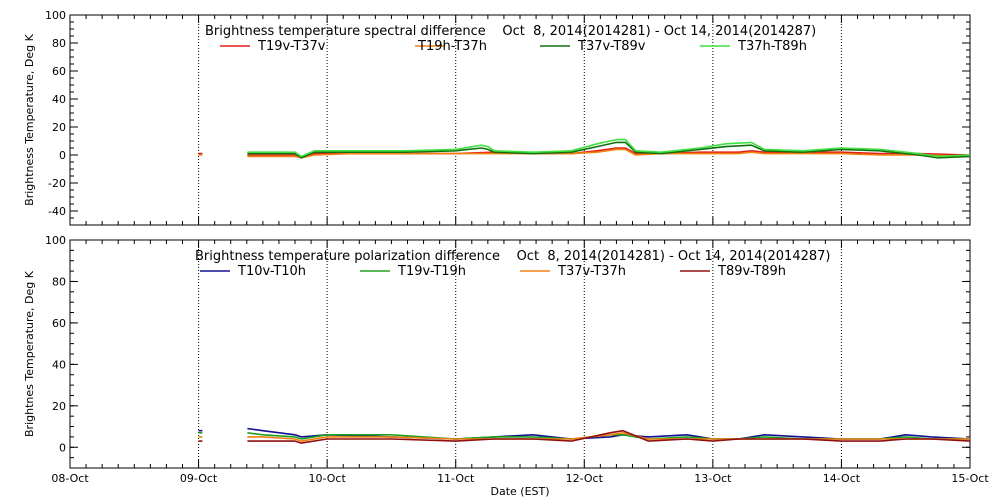 The width and height of the screenshot is (1000, 500). Describe the element at coordinates (713, 478) in the screenshot. I see `x-tick-label: 13-Oct` at that location.